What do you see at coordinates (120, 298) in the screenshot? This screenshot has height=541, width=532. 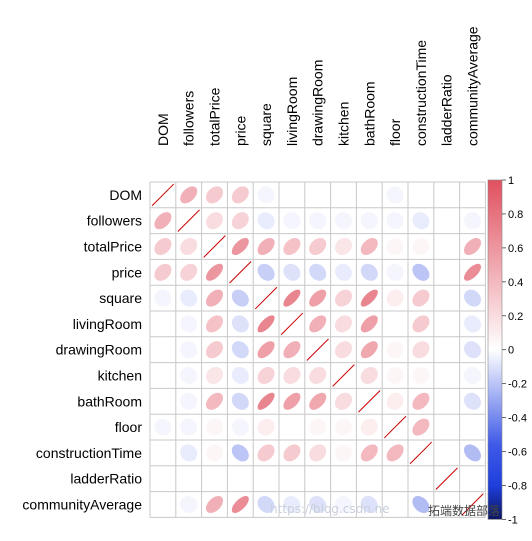 I see `row-label: square` at bounding box center [120, 298].